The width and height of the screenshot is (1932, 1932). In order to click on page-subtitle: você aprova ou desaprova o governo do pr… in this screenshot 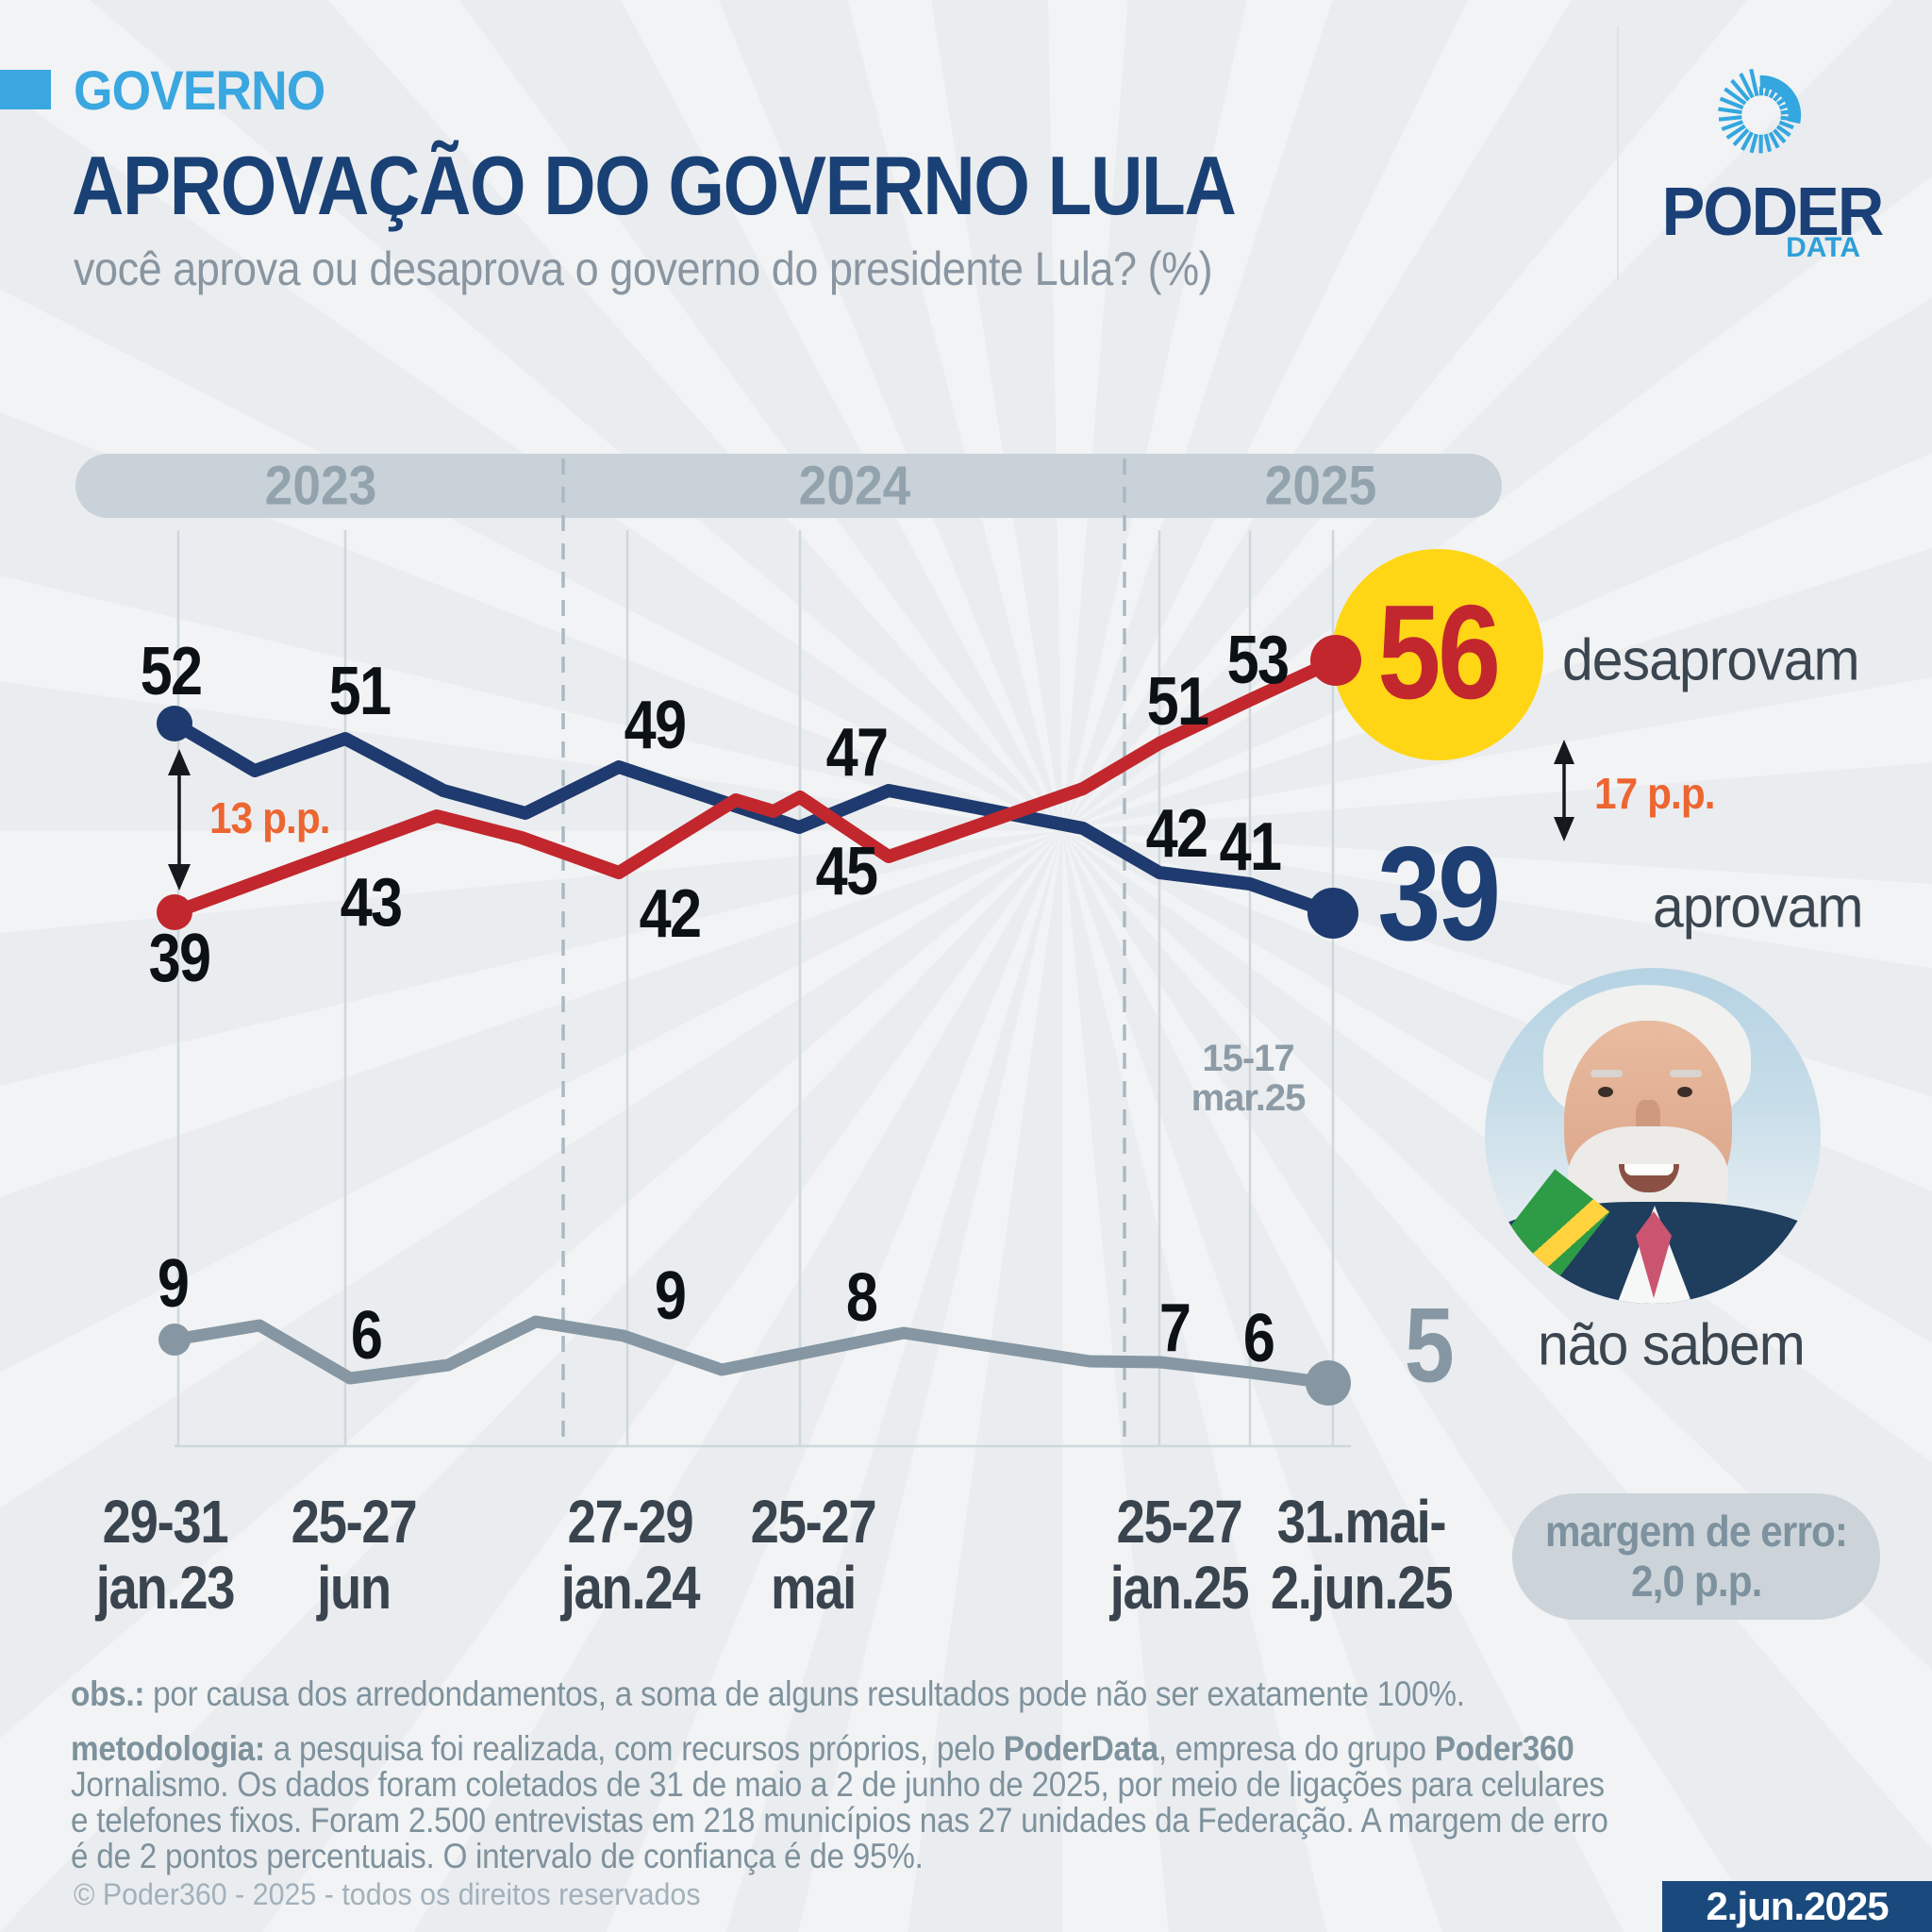, I will do `click(643, 268)`.